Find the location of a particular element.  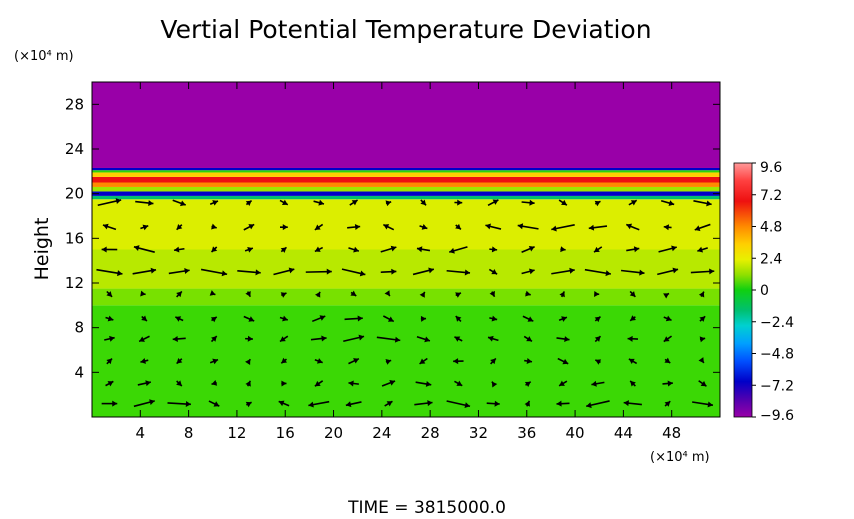

colorbar-tick-label: −9.6 is located at coordinates (777, 416).